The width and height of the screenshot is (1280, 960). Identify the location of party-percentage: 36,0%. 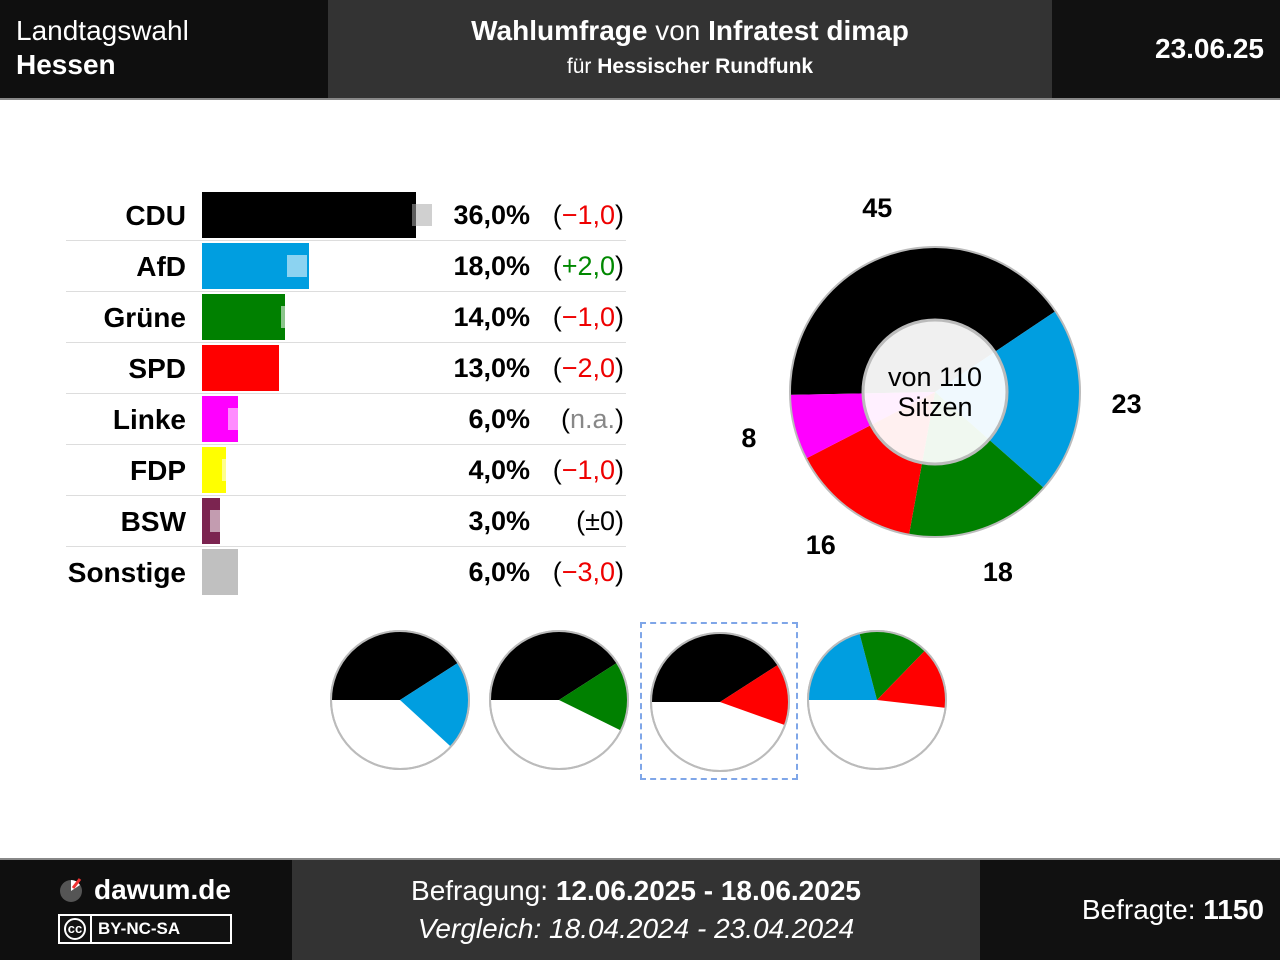
(491, 215).